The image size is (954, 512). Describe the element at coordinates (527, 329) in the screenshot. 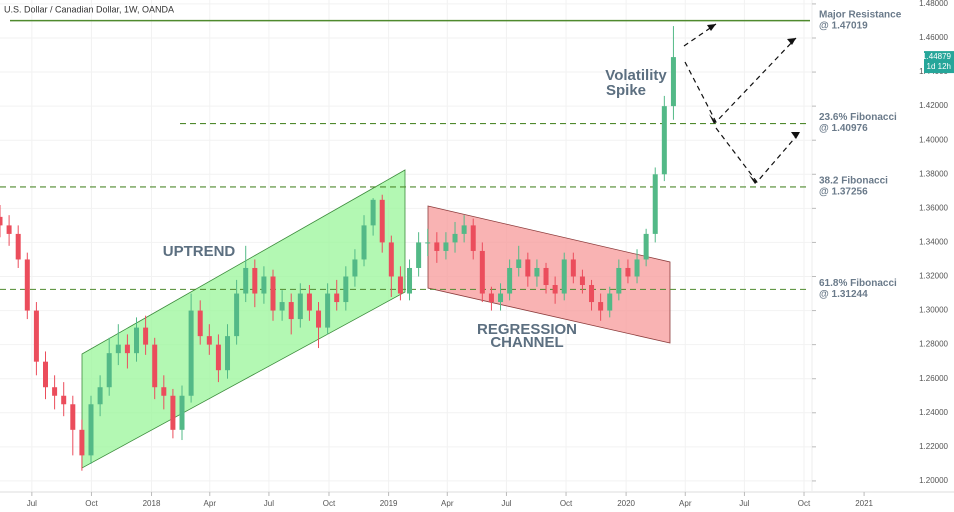

I see `channel-label: REGRESSION` at that location.